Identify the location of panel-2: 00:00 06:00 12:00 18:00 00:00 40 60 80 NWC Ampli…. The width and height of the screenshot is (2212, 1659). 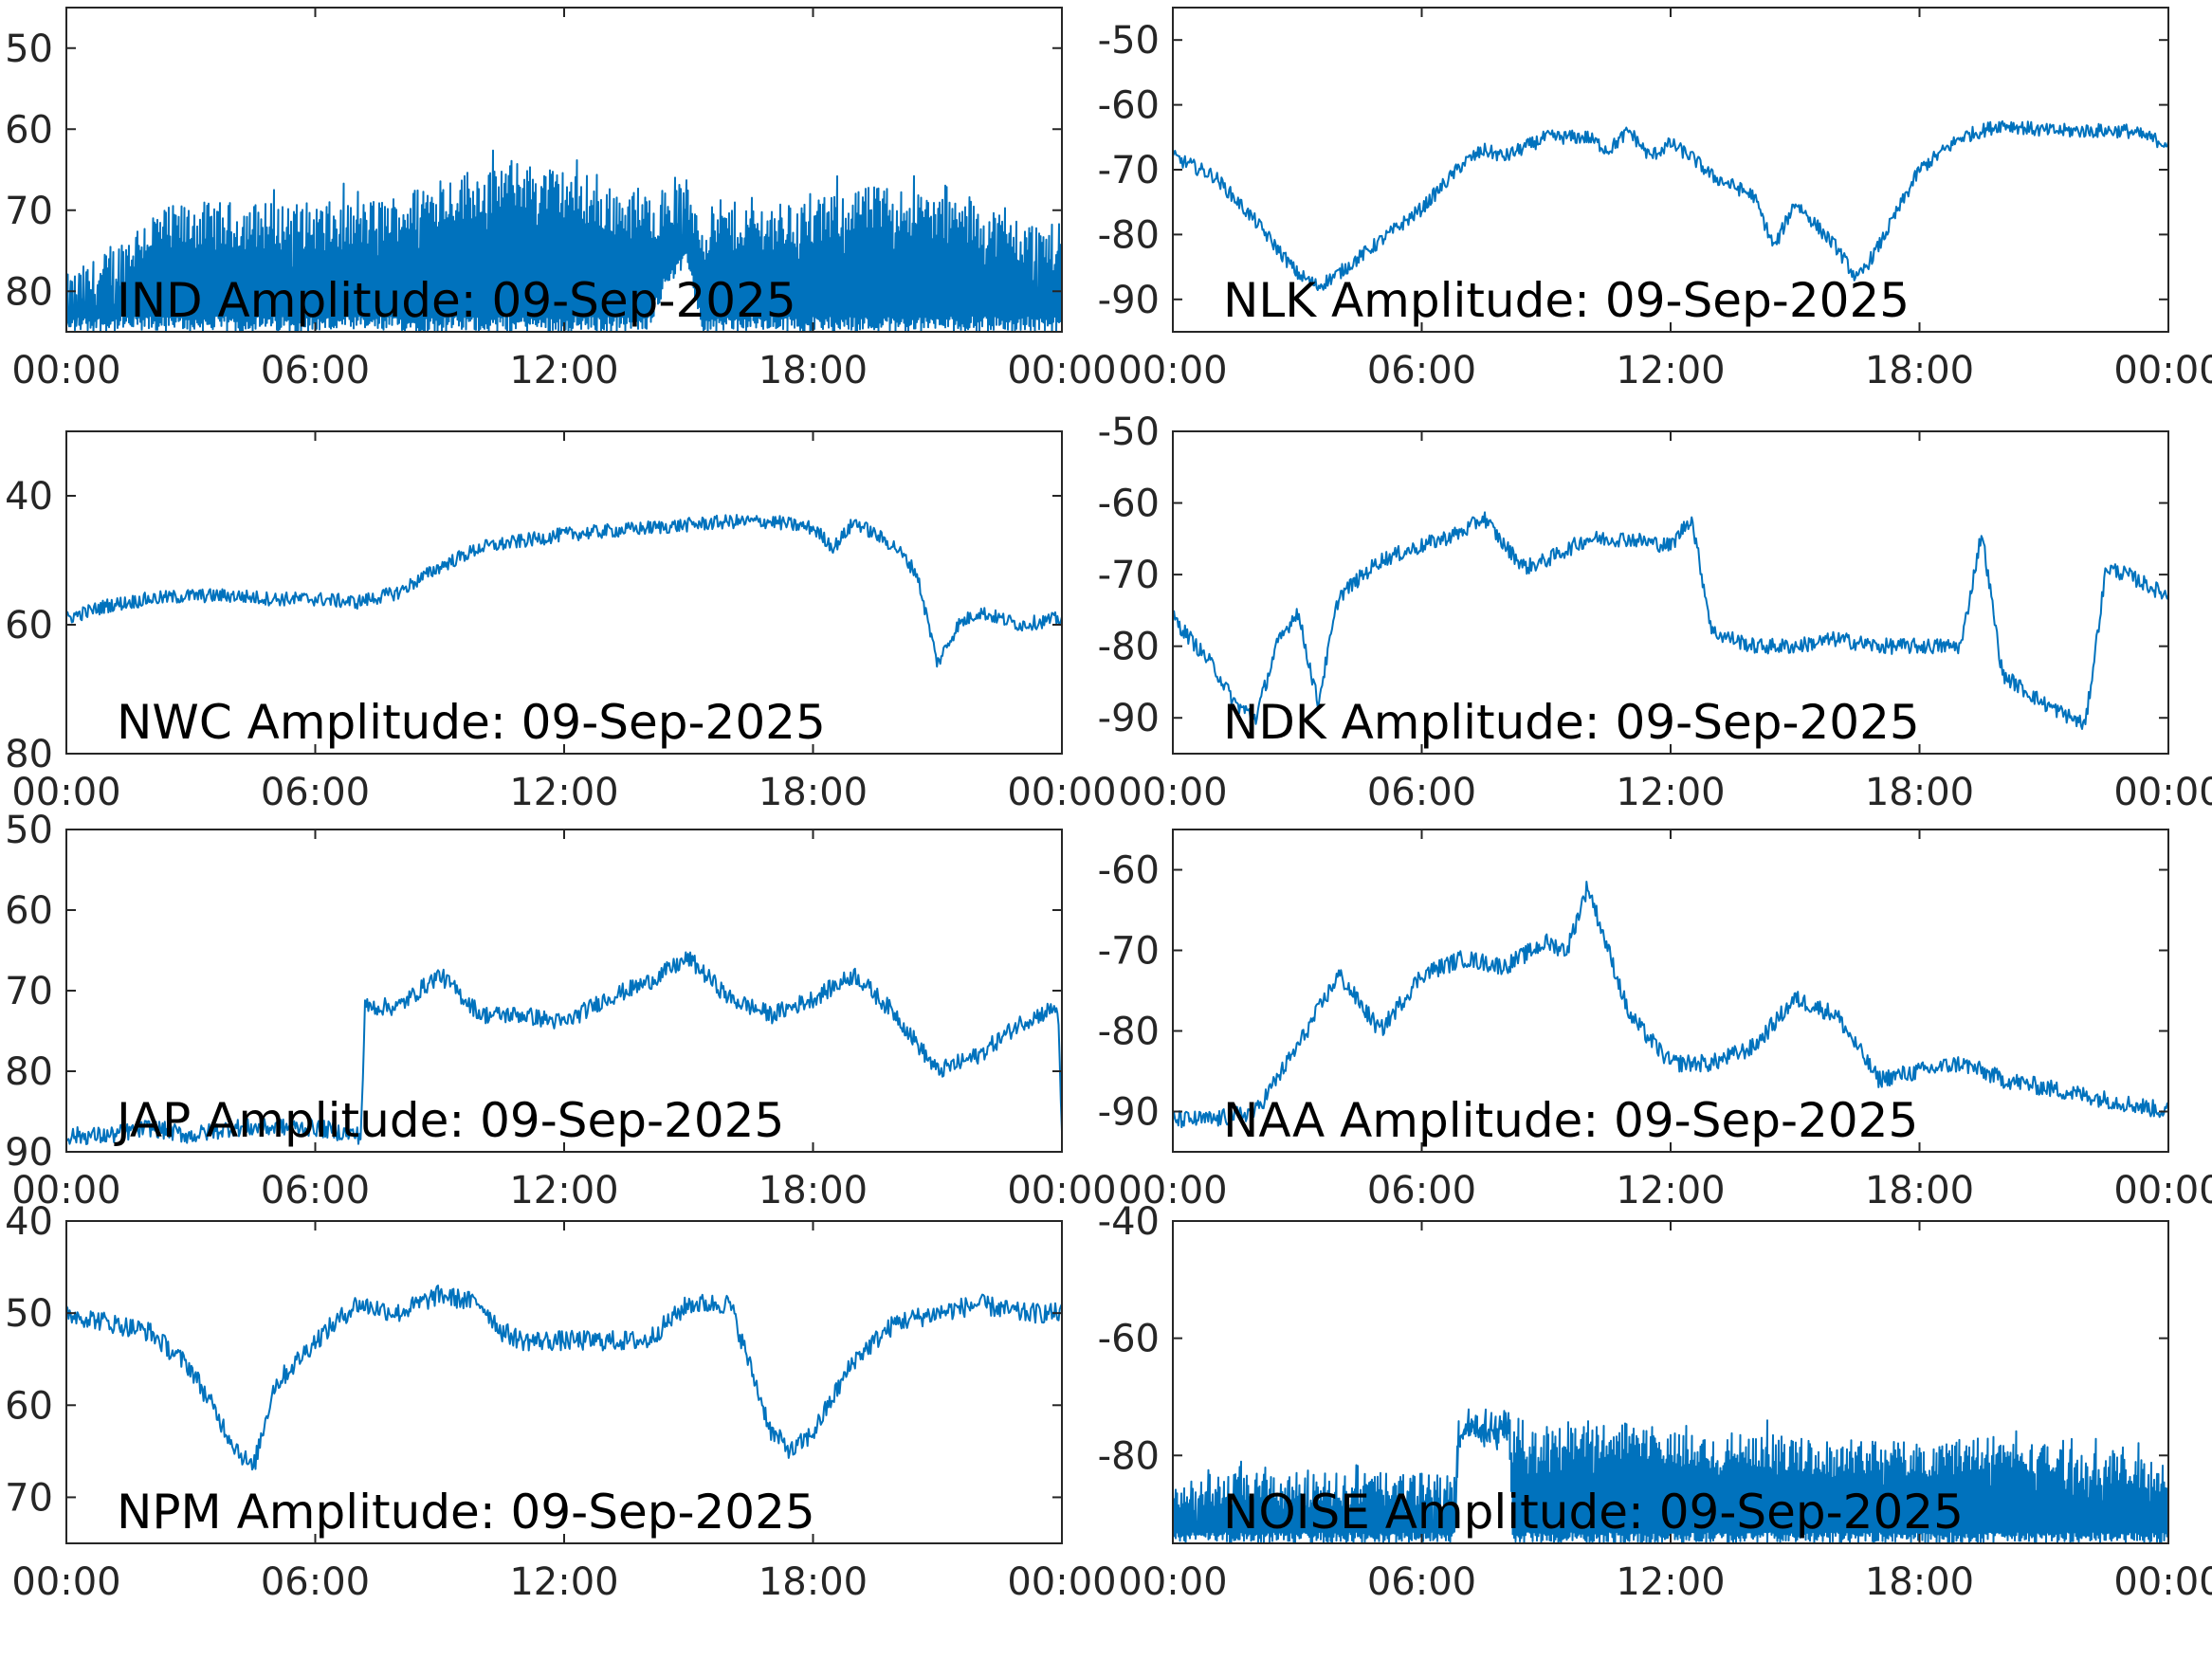
(561, 622).